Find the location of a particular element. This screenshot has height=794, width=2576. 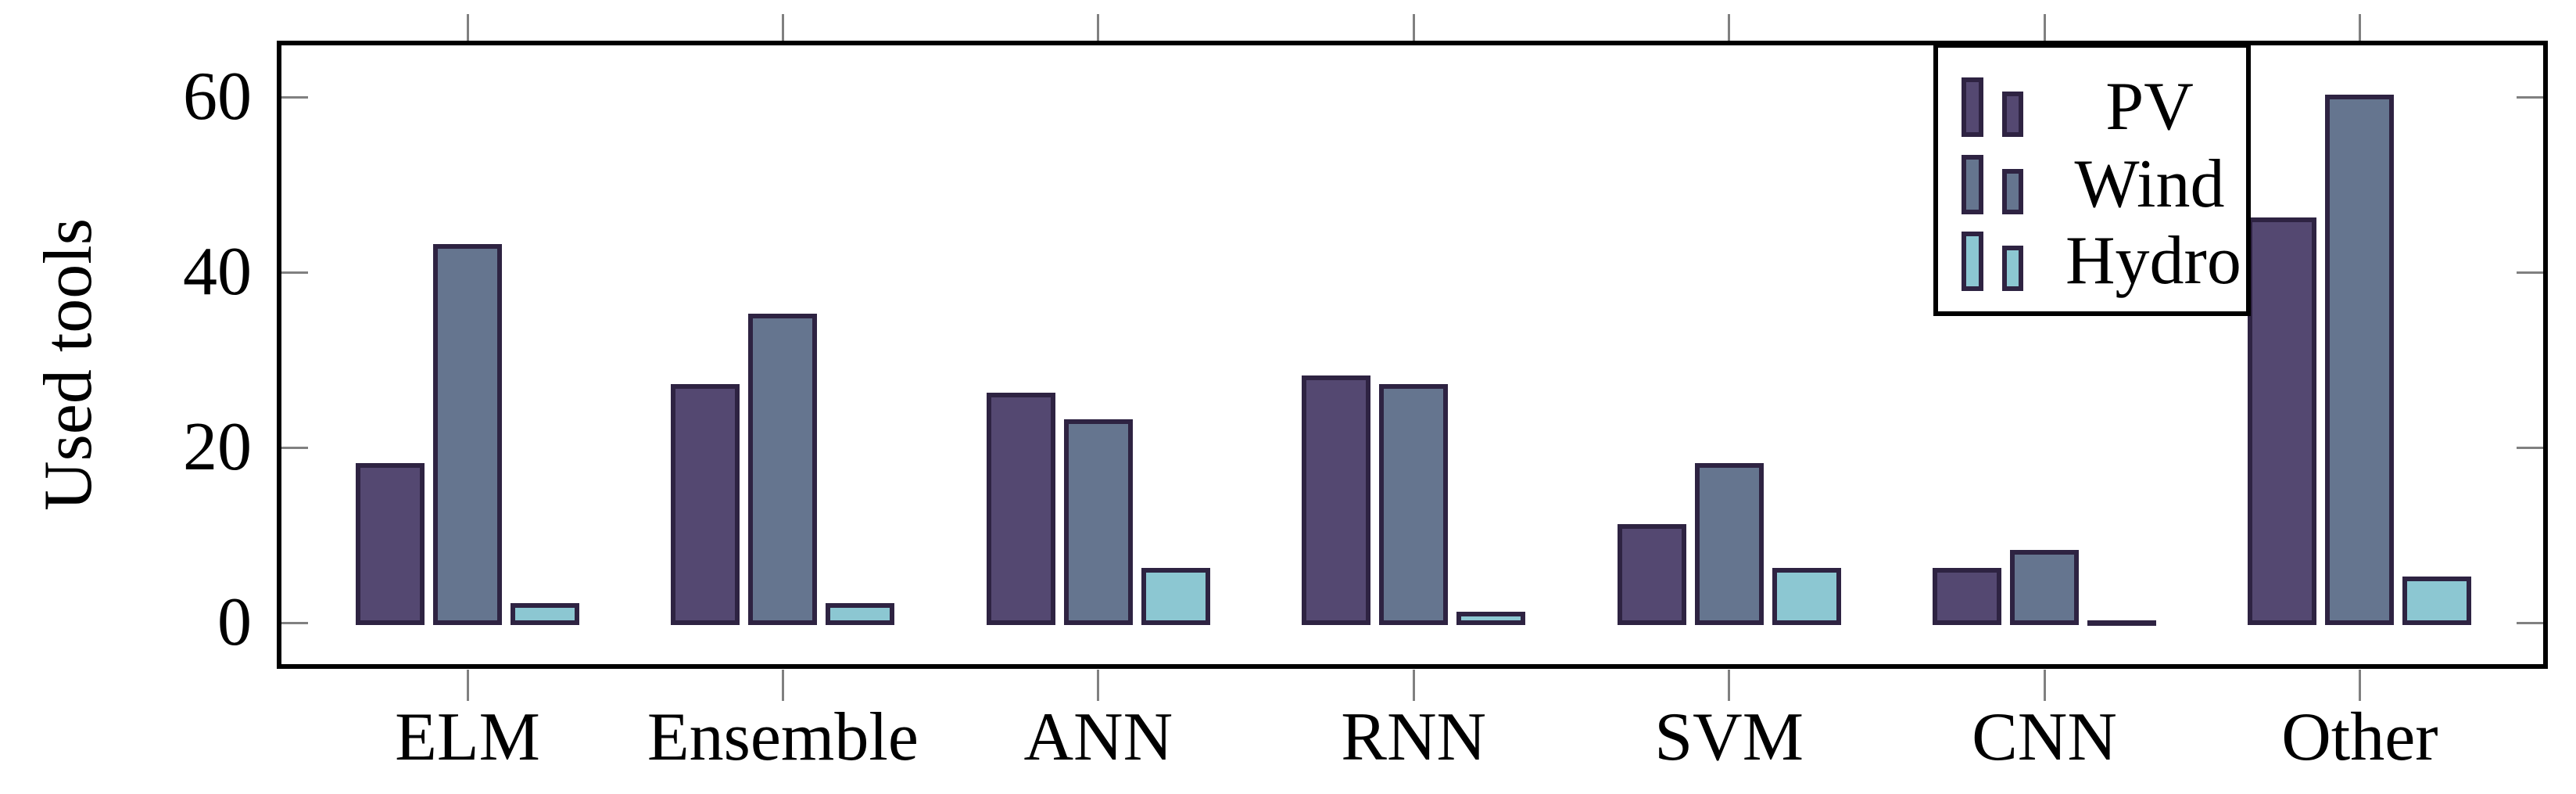

x-tick-bottom-cnn is located at coordinates (2044, 685).